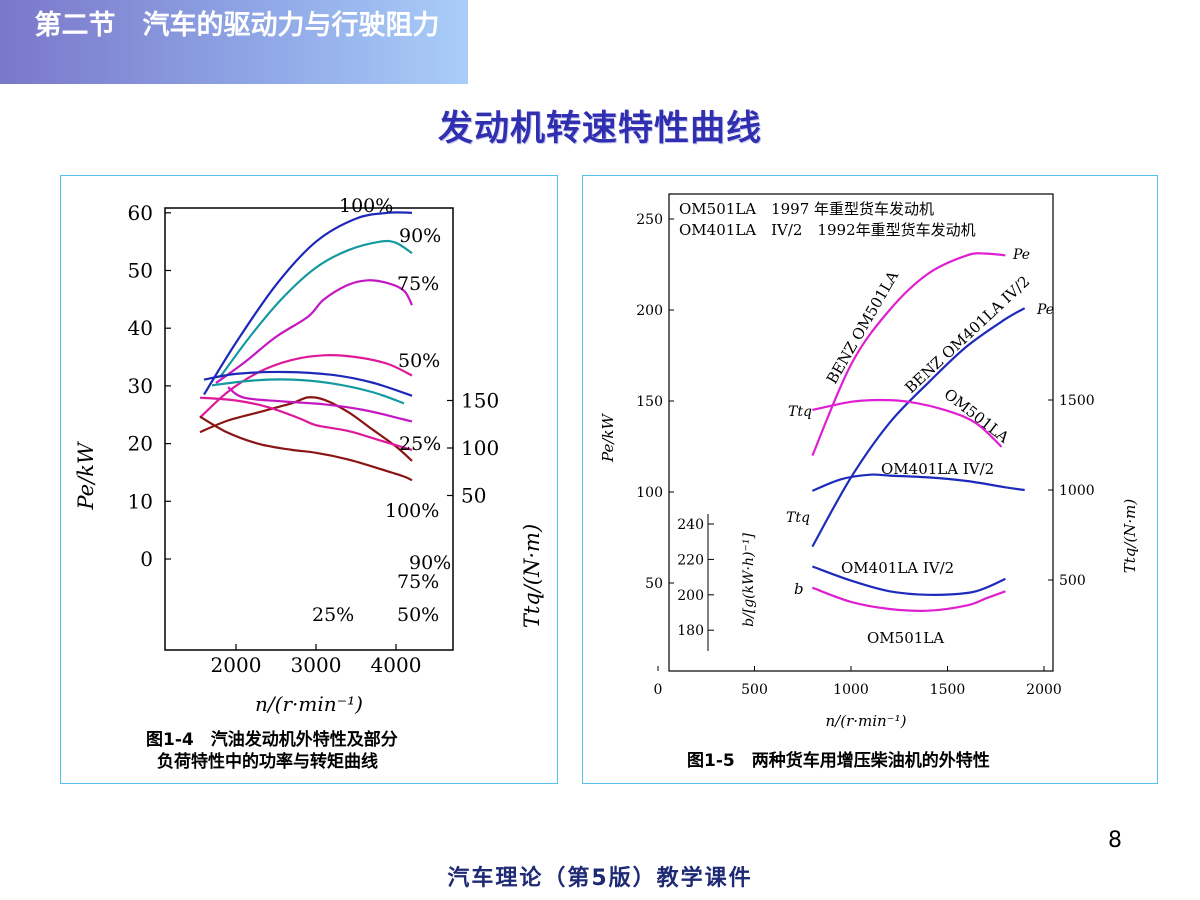 This screenshot has width=1200, height=900. Describe the element at coordinates (690, 631) in the screenshot. I see `bsfc-tick-label: 180` at that location.